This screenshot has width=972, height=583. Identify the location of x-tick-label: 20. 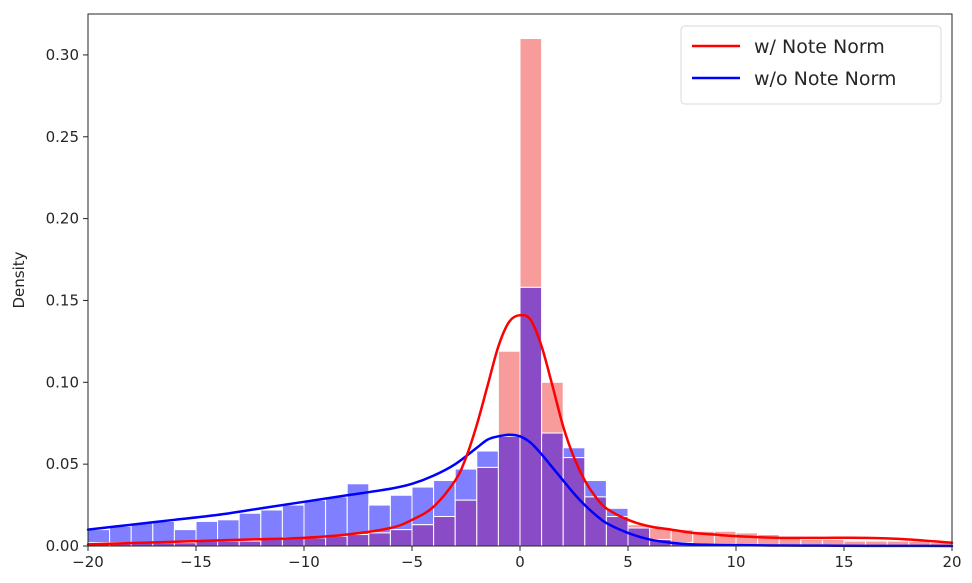
(951, 562).